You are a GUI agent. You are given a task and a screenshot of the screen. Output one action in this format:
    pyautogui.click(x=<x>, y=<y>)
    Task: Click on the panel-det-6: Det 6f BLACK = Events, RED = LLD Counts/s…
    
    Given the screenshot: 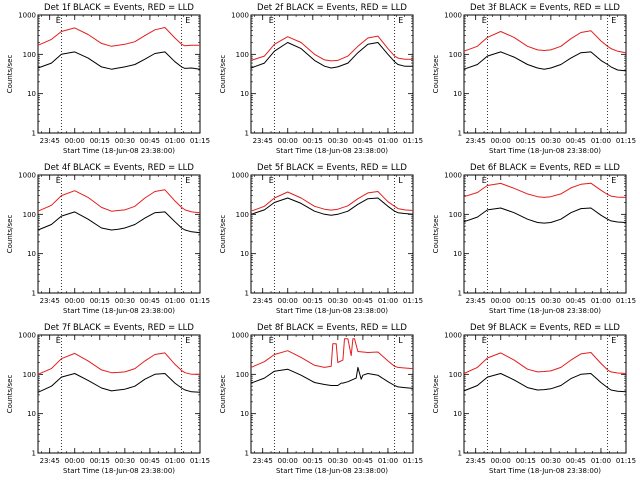 What is the action you would take?
    pyautogui.click(x=534, y=239)
    